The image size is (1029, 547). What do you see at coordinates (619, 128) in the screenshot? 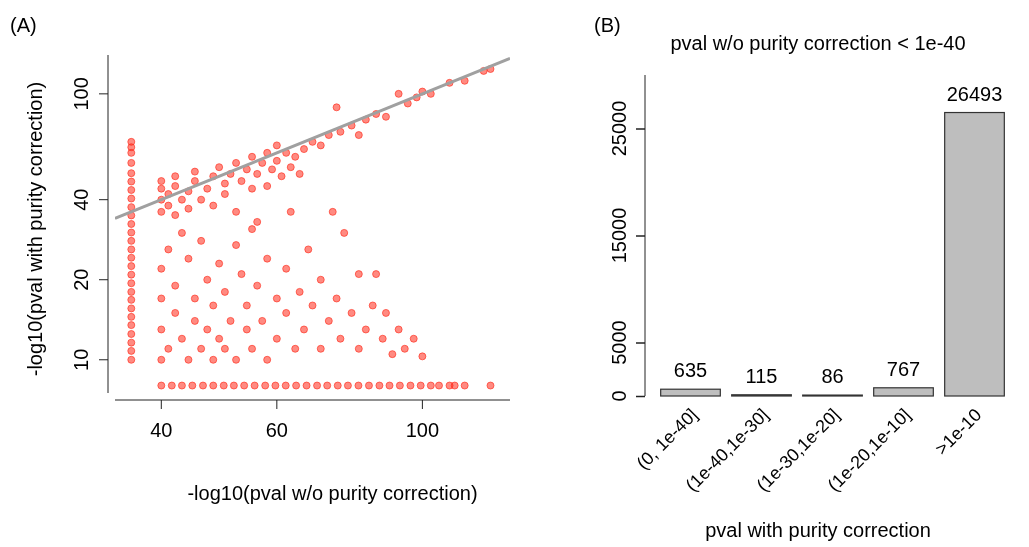
I see `y-tick-label: 25000` at bounding box center [619, 128].